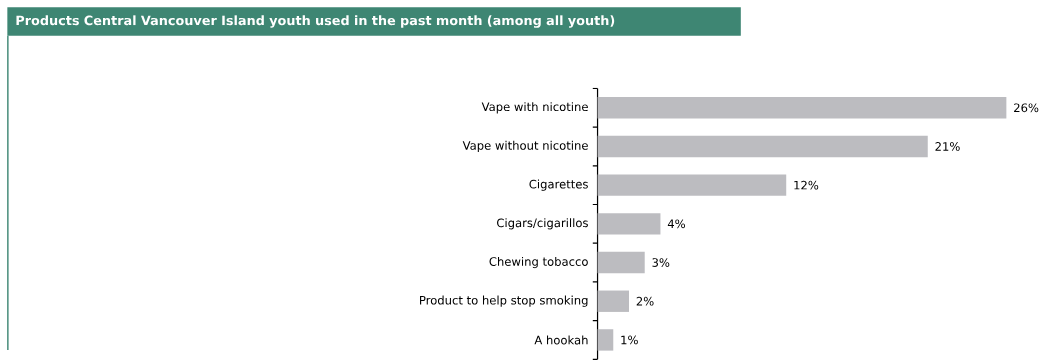  Describe the element at coordinates (315, 21) in the screenshot. I see `text: Products Central Vancouver Island youth used in the past month (among all youth)` at that location.